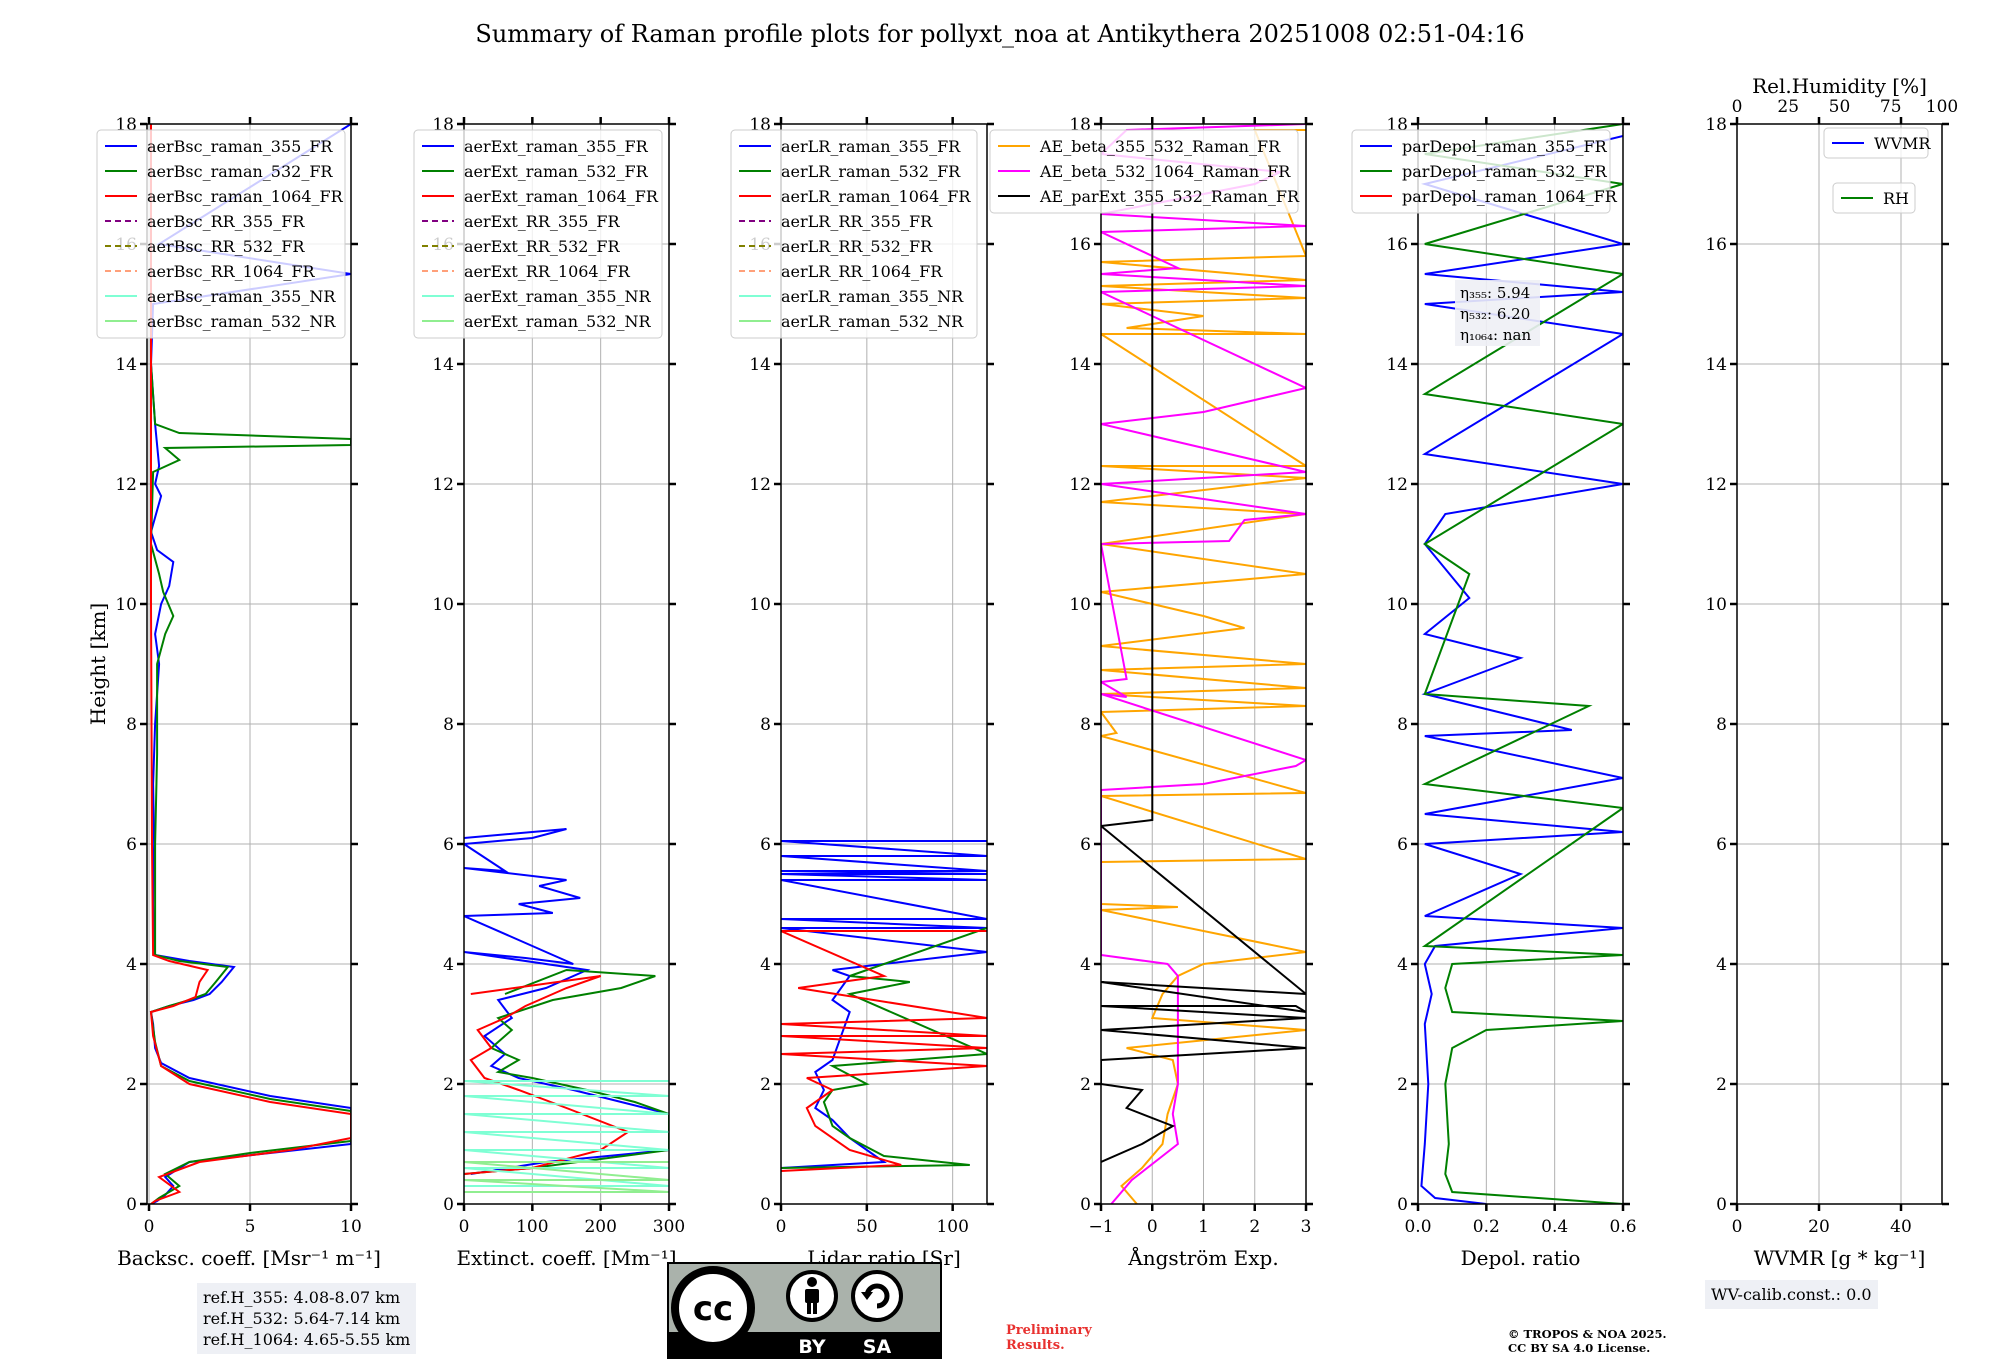 Image resolution: width=2000 pixels, height=1360 pixels. What do you see at coordinates (811, 1347) in the screenshot?
I see `by-label: BY` at bounding box center [811, 1347].